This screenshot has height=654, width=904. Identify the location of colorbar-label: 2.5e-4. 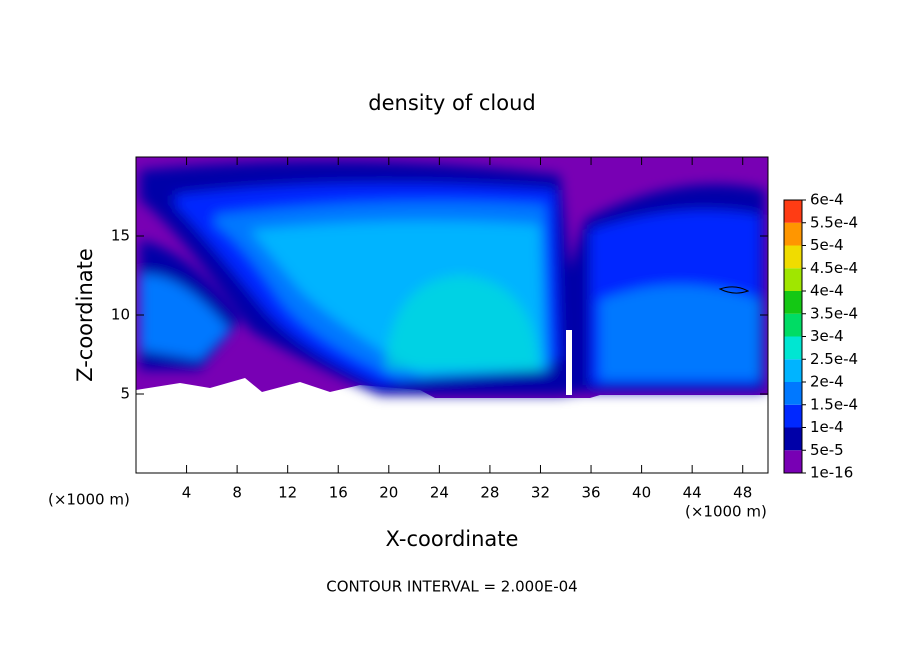
(834, 359).